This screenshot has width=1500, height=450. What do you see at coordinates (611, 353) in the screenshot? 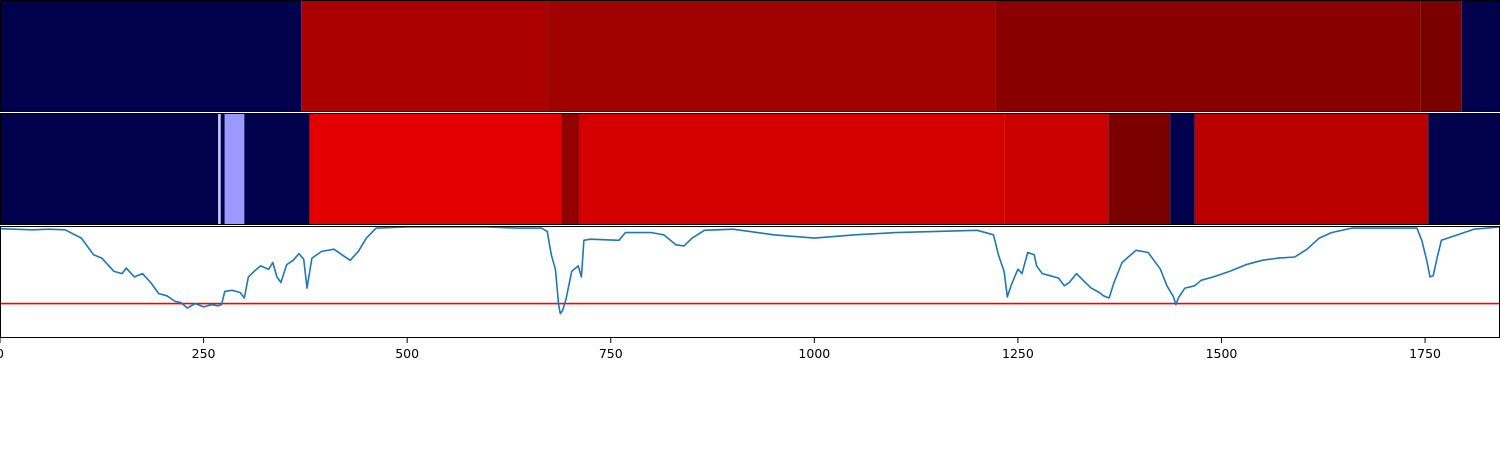
I see `x-tick-label-3: 750` at bounding box center [611, 353].